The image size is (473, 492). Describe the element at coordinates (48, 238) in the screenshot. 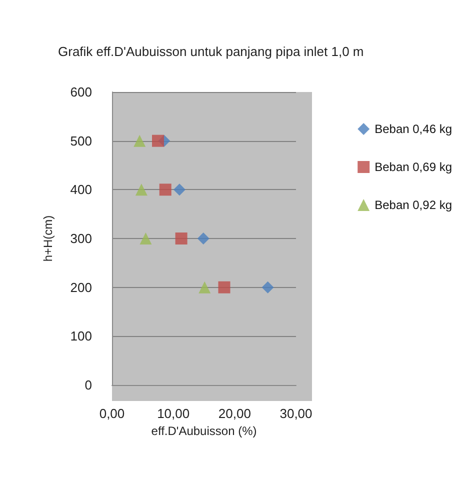

I see `y-axis-title: h+H(cm)` at that location.